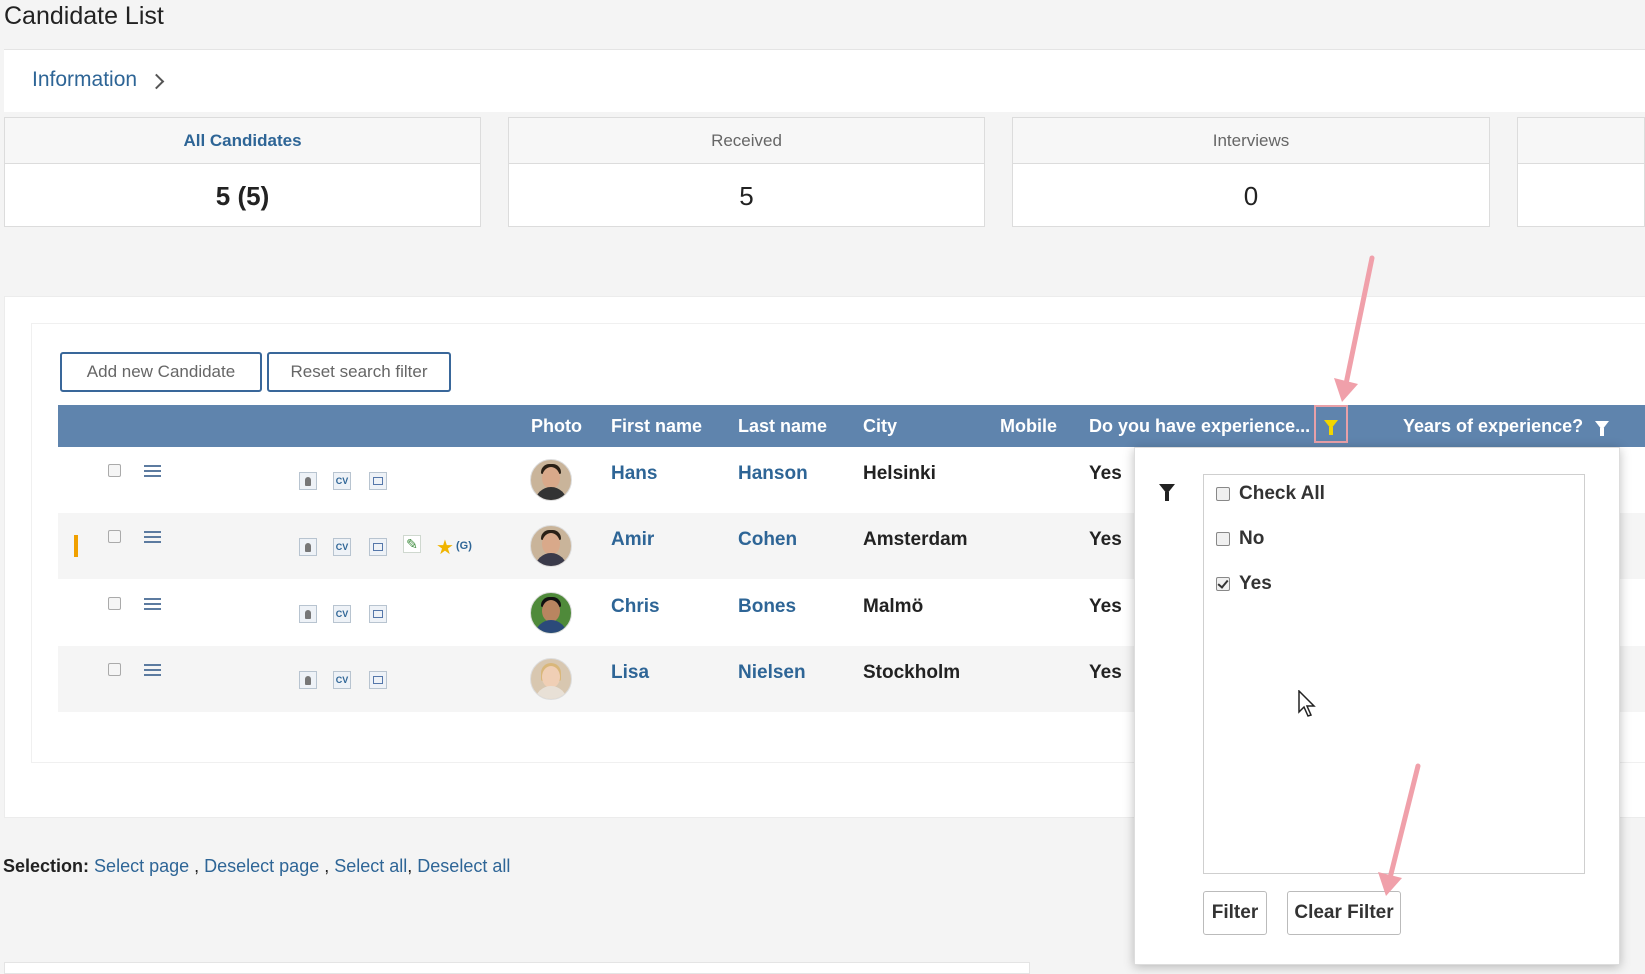  Describe the element at coordinates (1251, 141) in the screenshot. I see `stat-label: Interviews` at that location.